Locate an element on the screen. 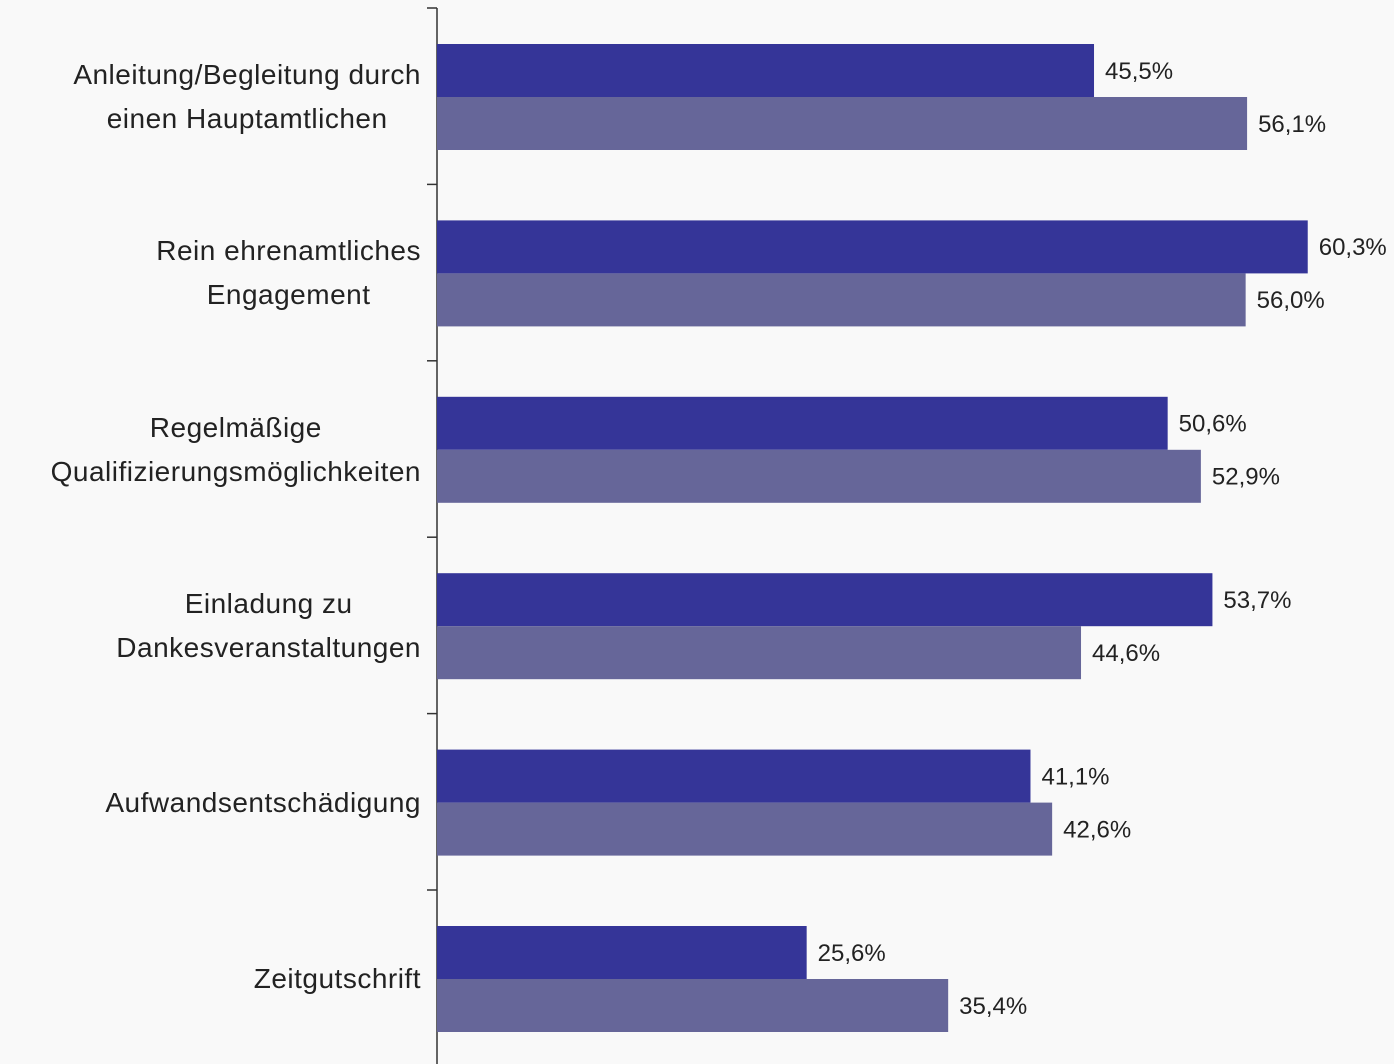  category-label: Zeitgutschrift is located at coordinates (337, 978).